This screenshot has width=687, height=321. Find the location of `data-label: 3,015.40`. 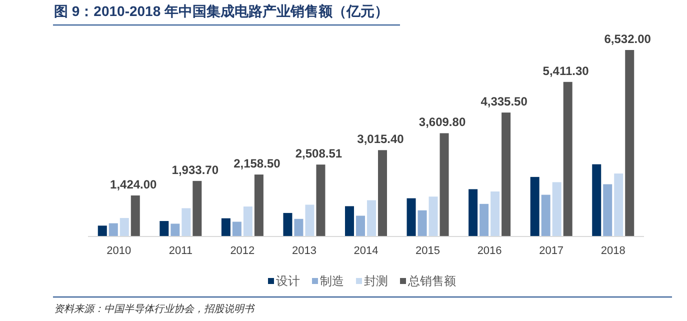

data-label: 3,015.40 is located at coordinates (380, 139).